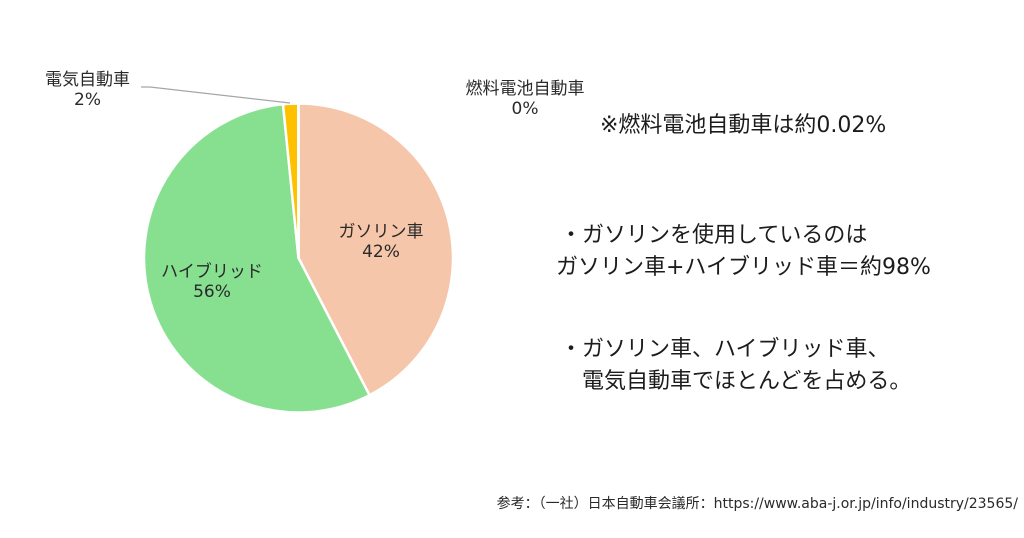 Image resolution: width=1024 pixels, height=538 pixels. I want to click on fcv-label: 燃料電池自動車 0%, so click(525, 99).